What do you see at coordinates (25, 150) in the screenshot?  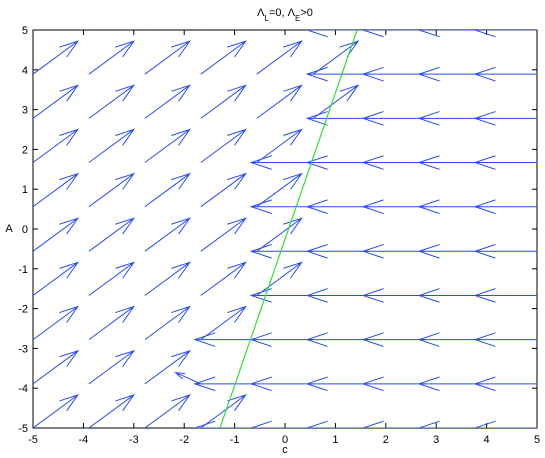 I see `y-tick-label: 2` at bounding box center [25, 150].